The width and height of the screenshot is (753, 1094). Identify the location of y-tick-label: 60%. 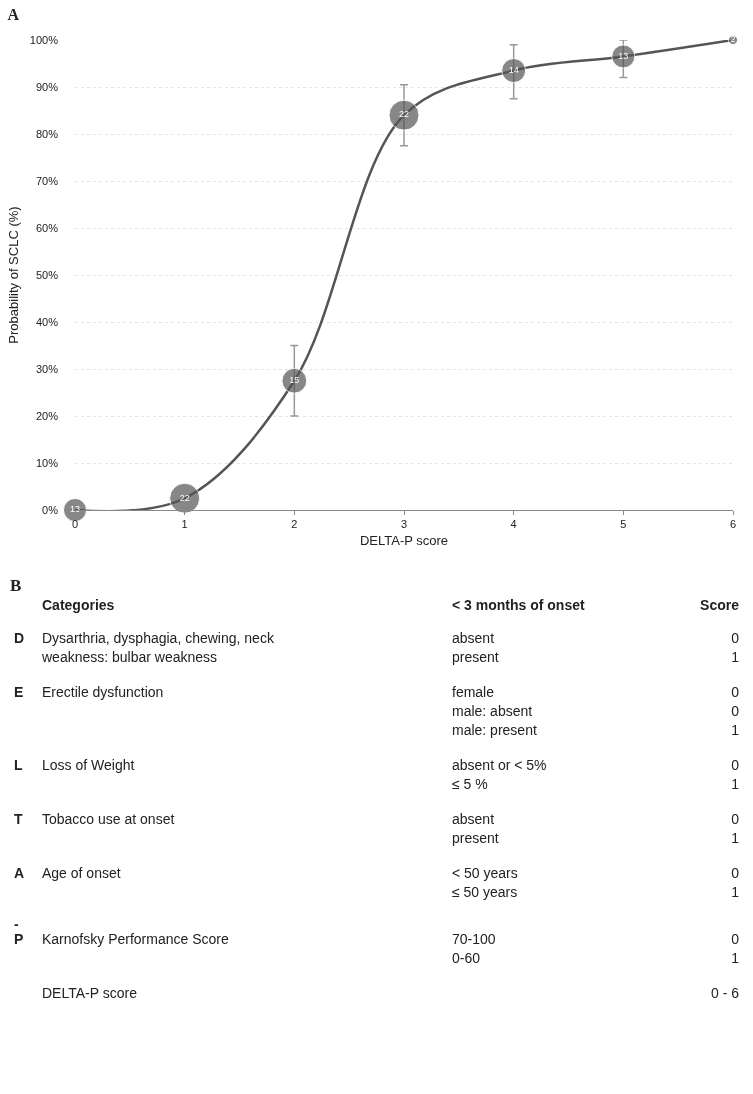
(47, 227).